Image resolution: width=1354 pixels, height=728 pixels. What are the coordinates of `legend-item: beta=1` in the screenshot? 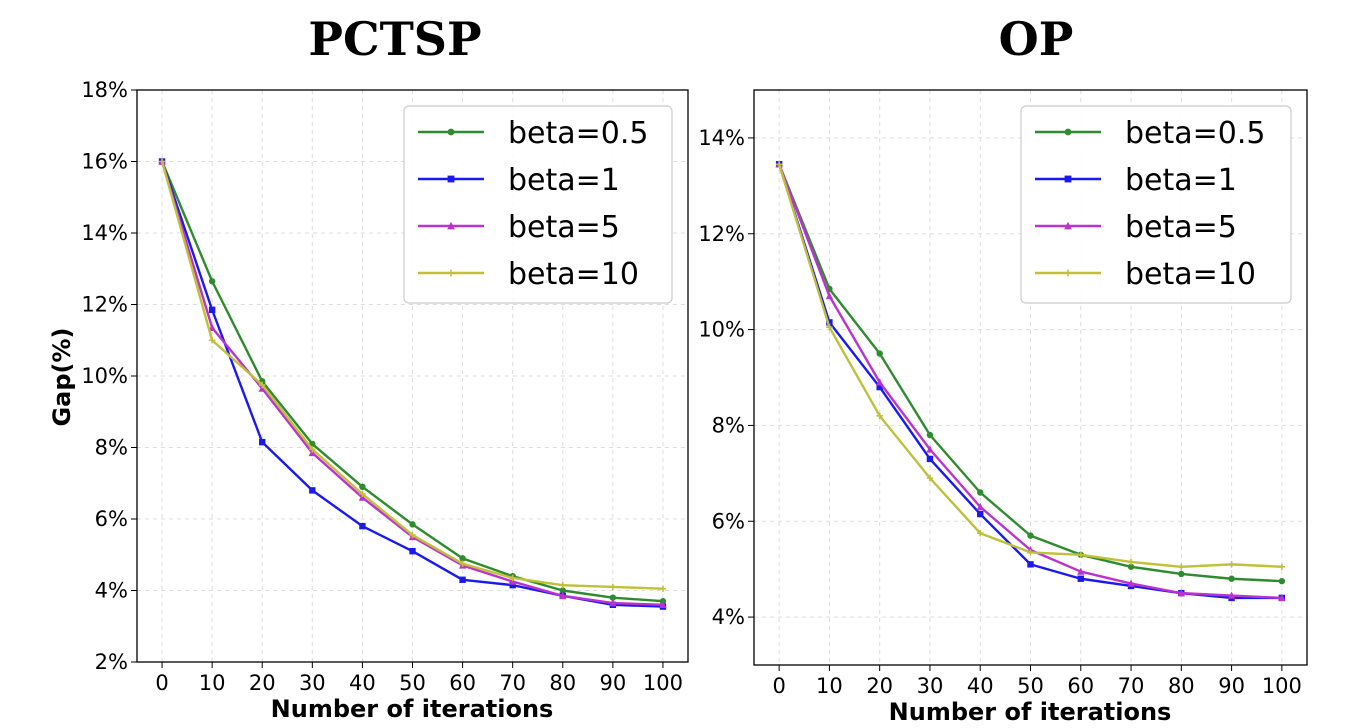 It's located at (519, 180).